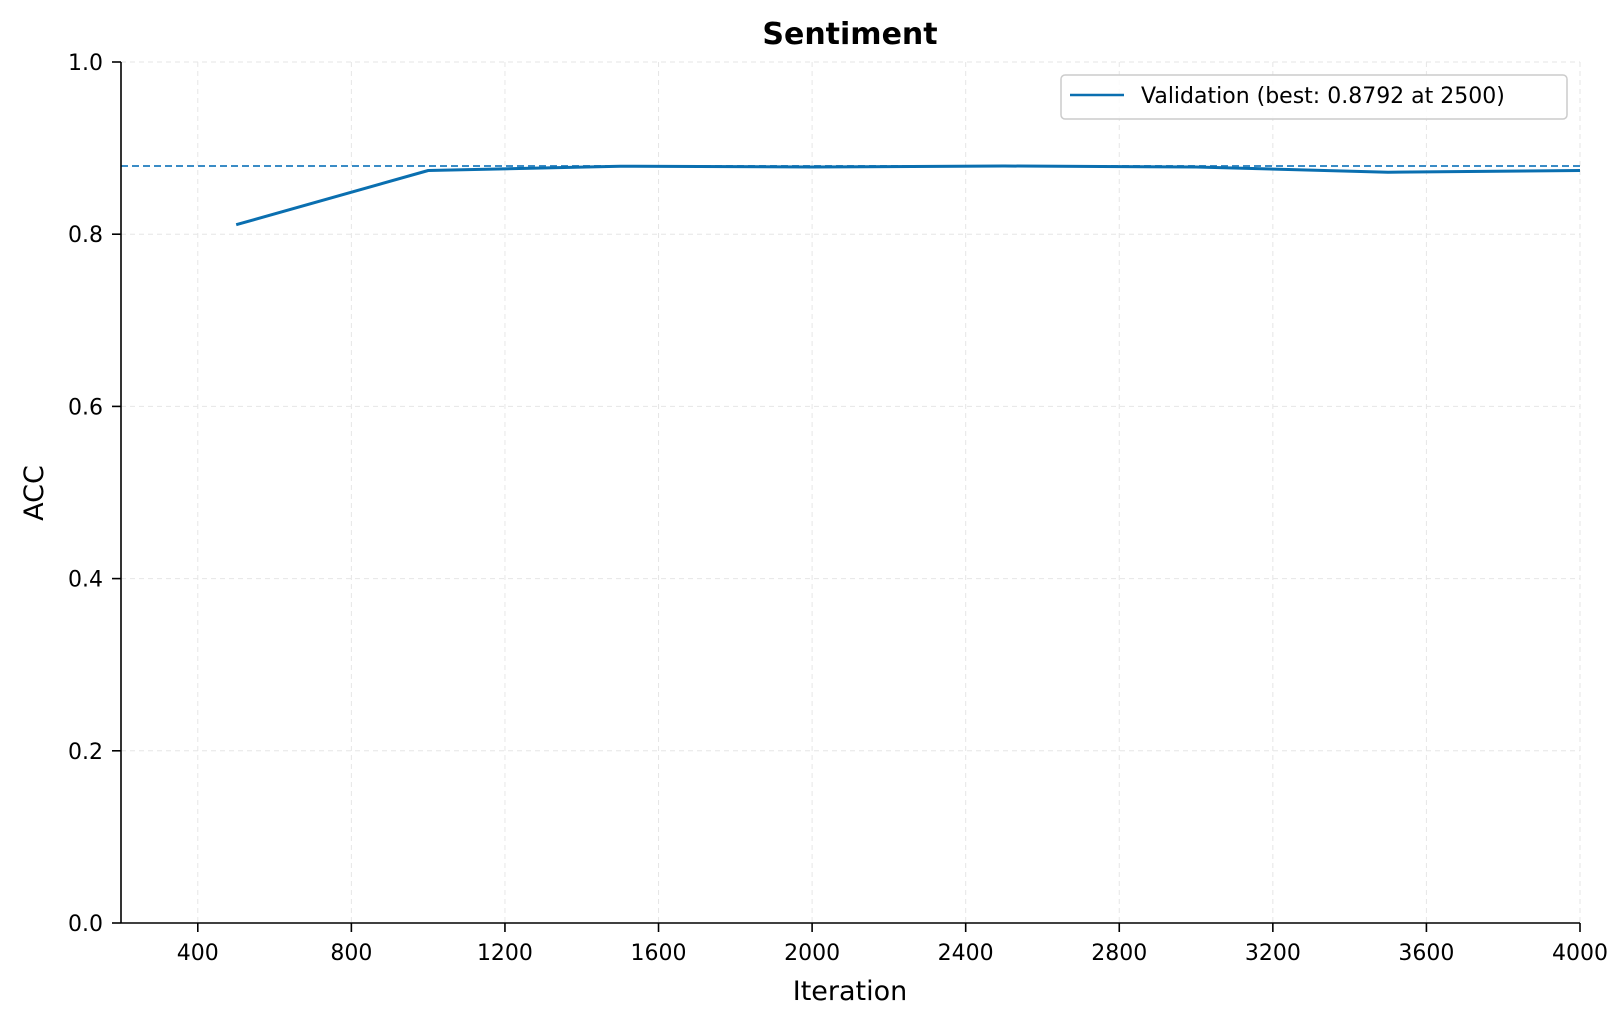 The width and height of the screenshot is (1624, 1024). I want to click on y-ticks: 0.0 0.2 0.4 0.6 0.8 1.0, so click(94, 494).